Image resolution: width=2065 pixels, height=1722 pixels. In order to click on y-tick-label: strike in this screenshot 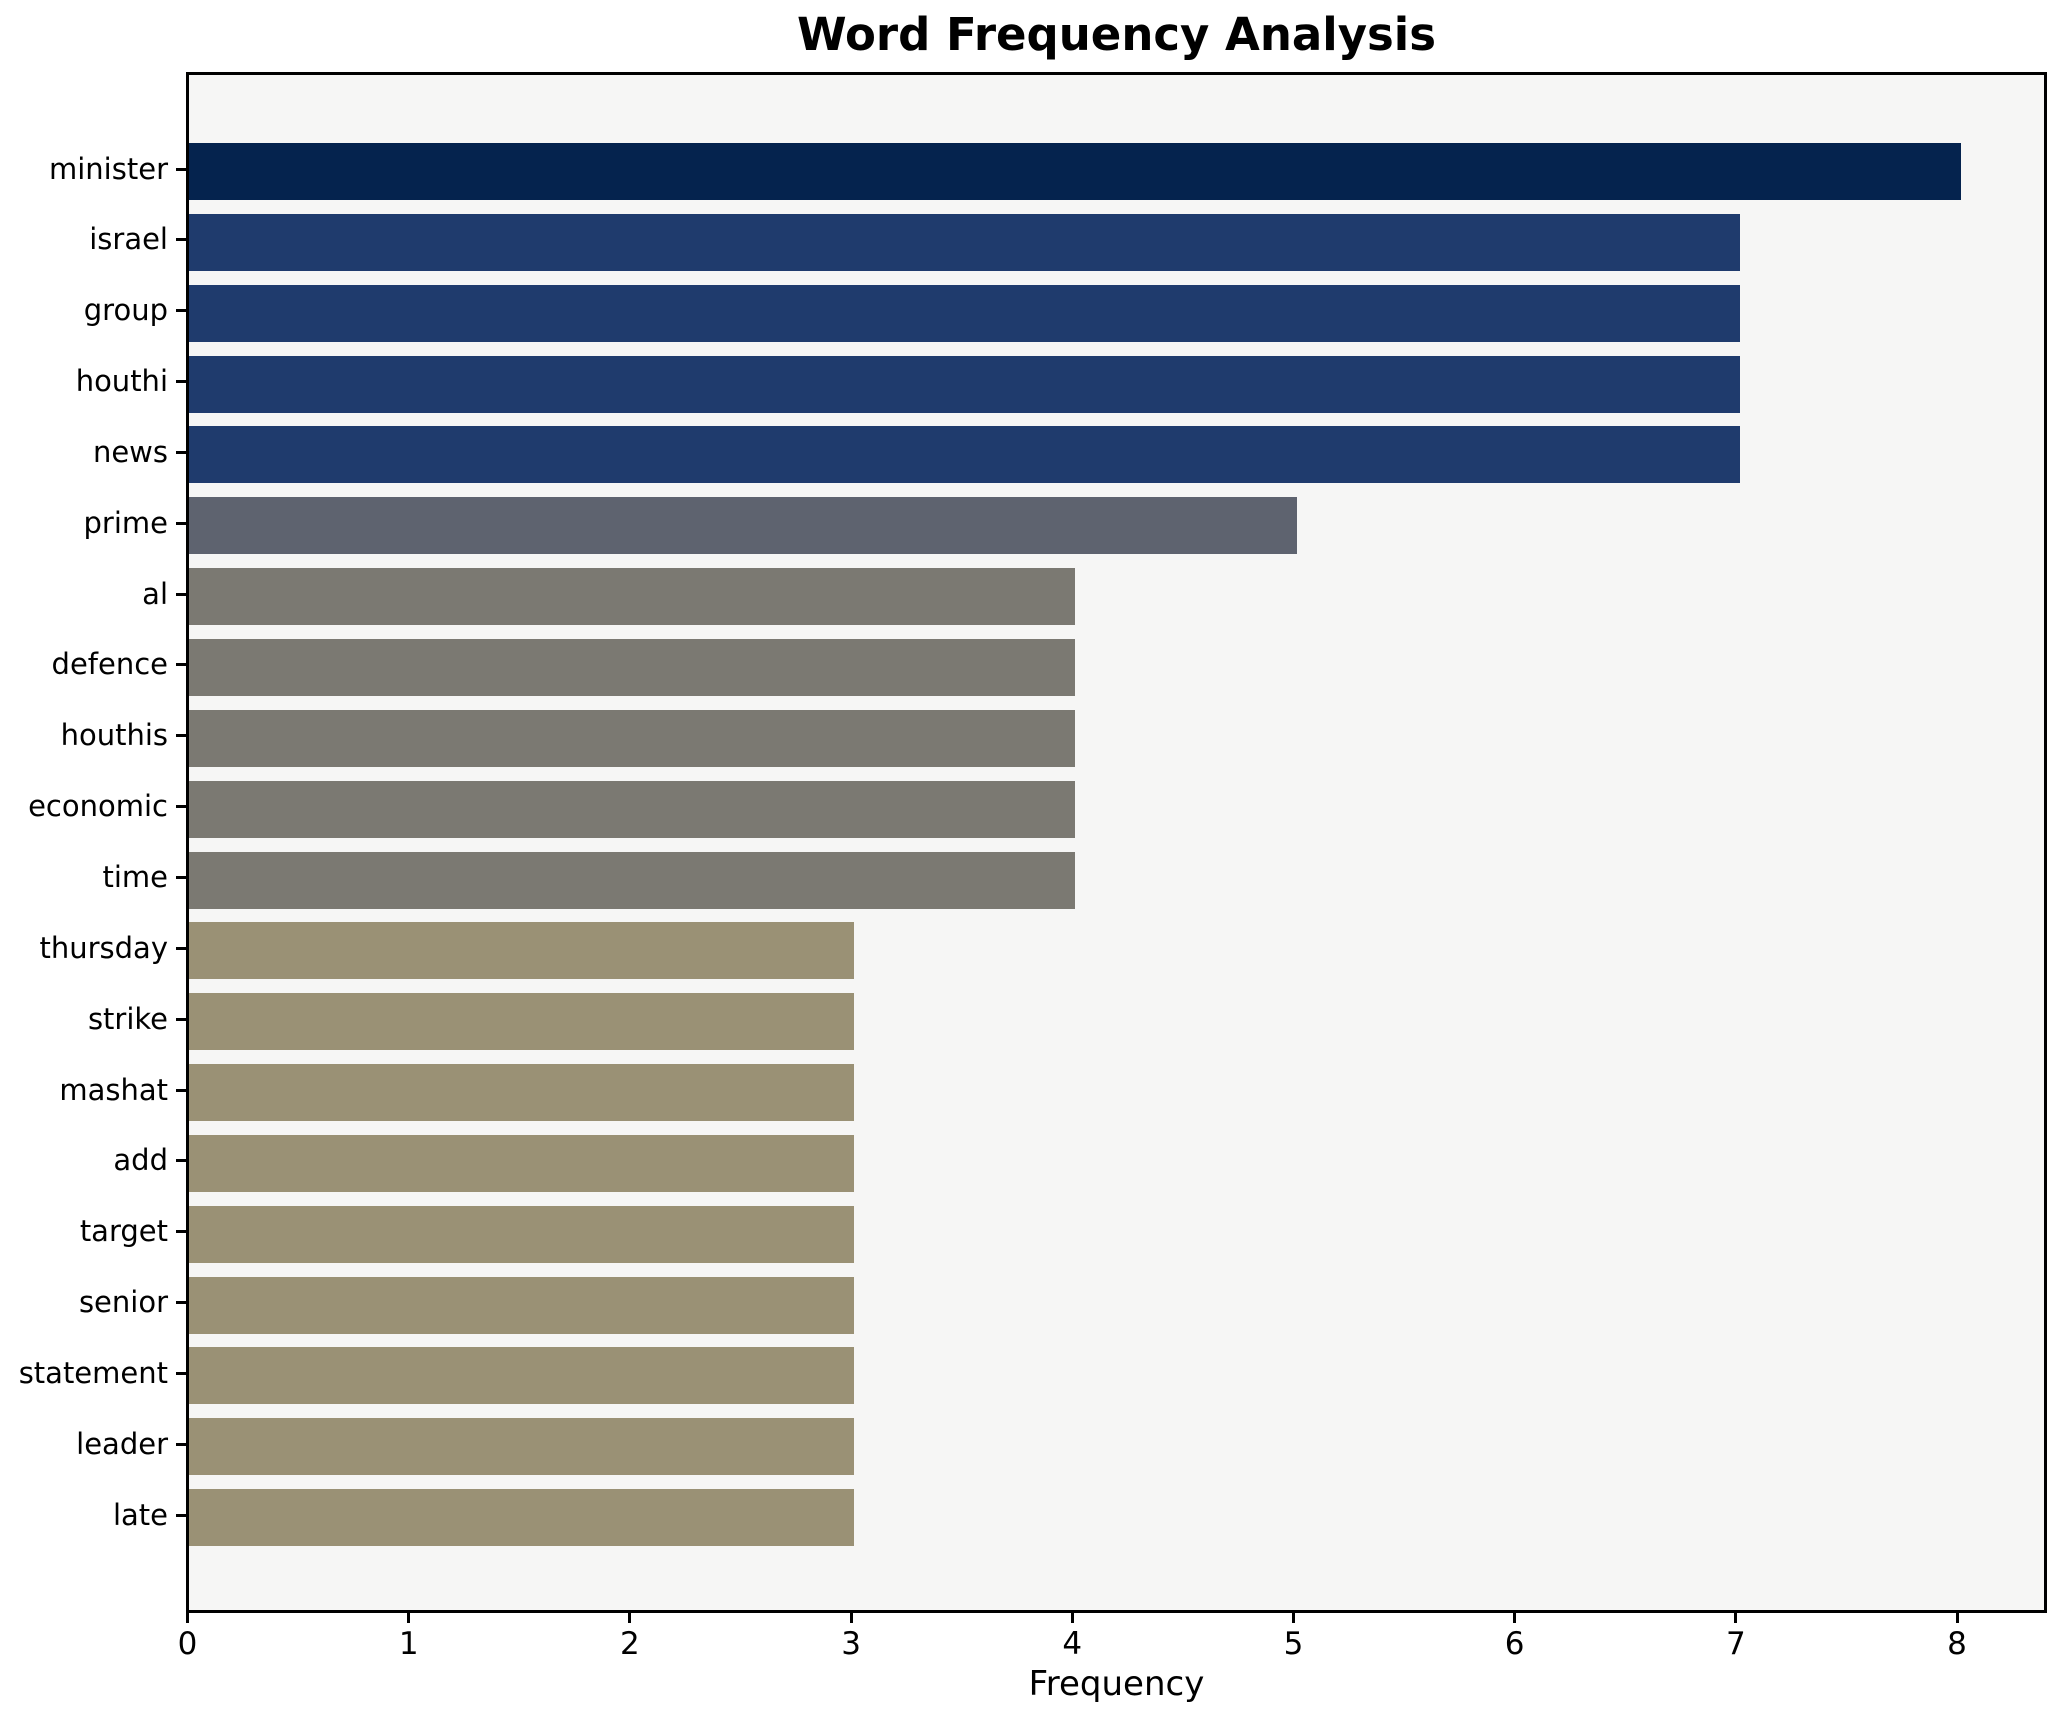, I will do `click(127, 1018)`.